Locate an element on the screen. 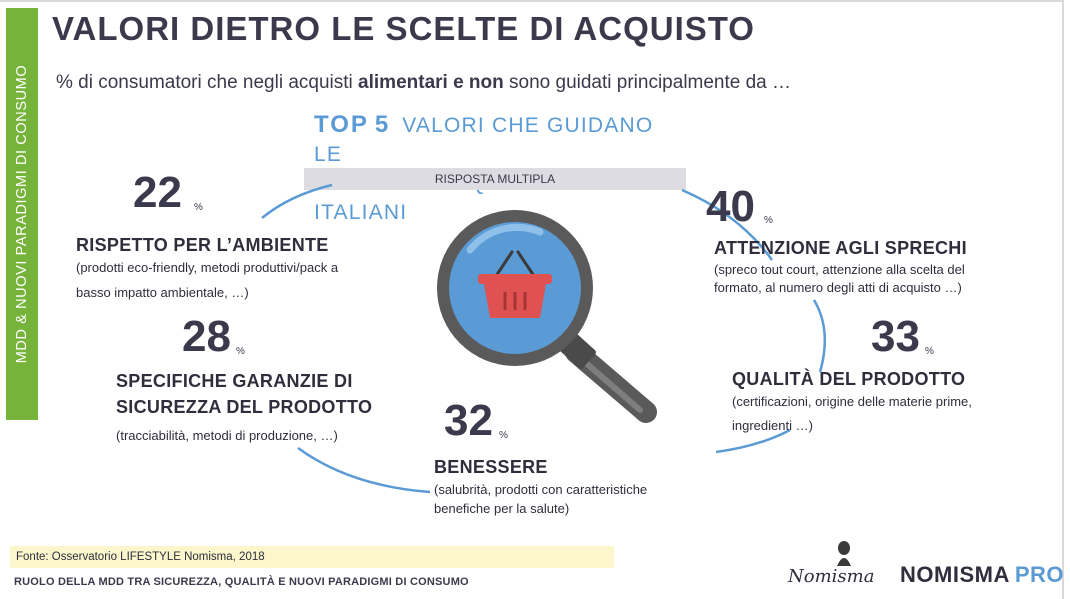 The height and width of the screenshot is (599, 1070). heading-sicurezza-1: SPECIFICHE GARANZIE DI is located at coordinates (234, 381).